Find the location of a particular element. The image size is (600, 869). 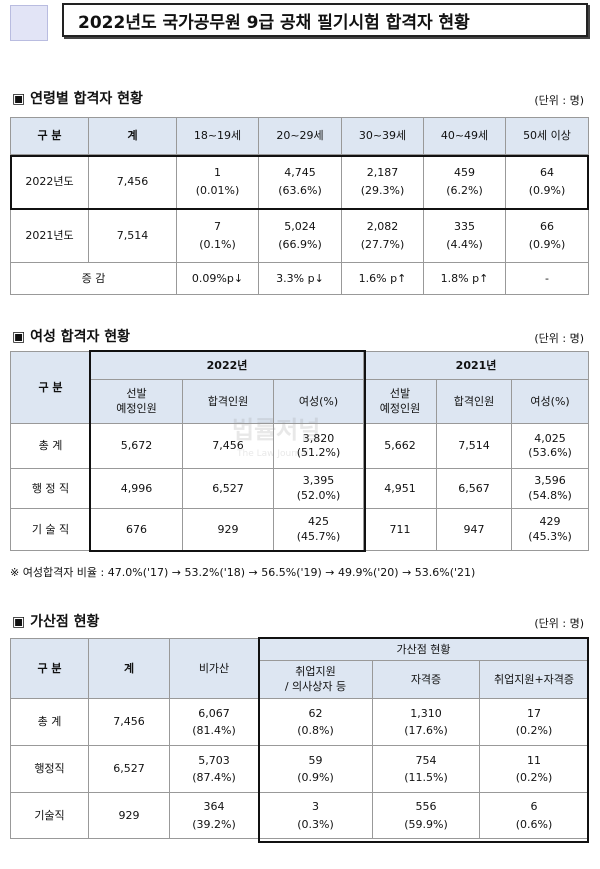

data-cell: 5,703 (87.4%) is located at coordinates (214, 769).